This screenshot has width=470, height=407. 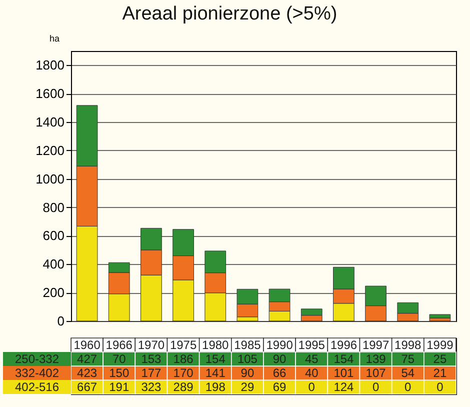 What do you see at coordinates (151, 345) in the screenshot?
I see `x-tick-label: 1970` at bounding box center [151, 345].